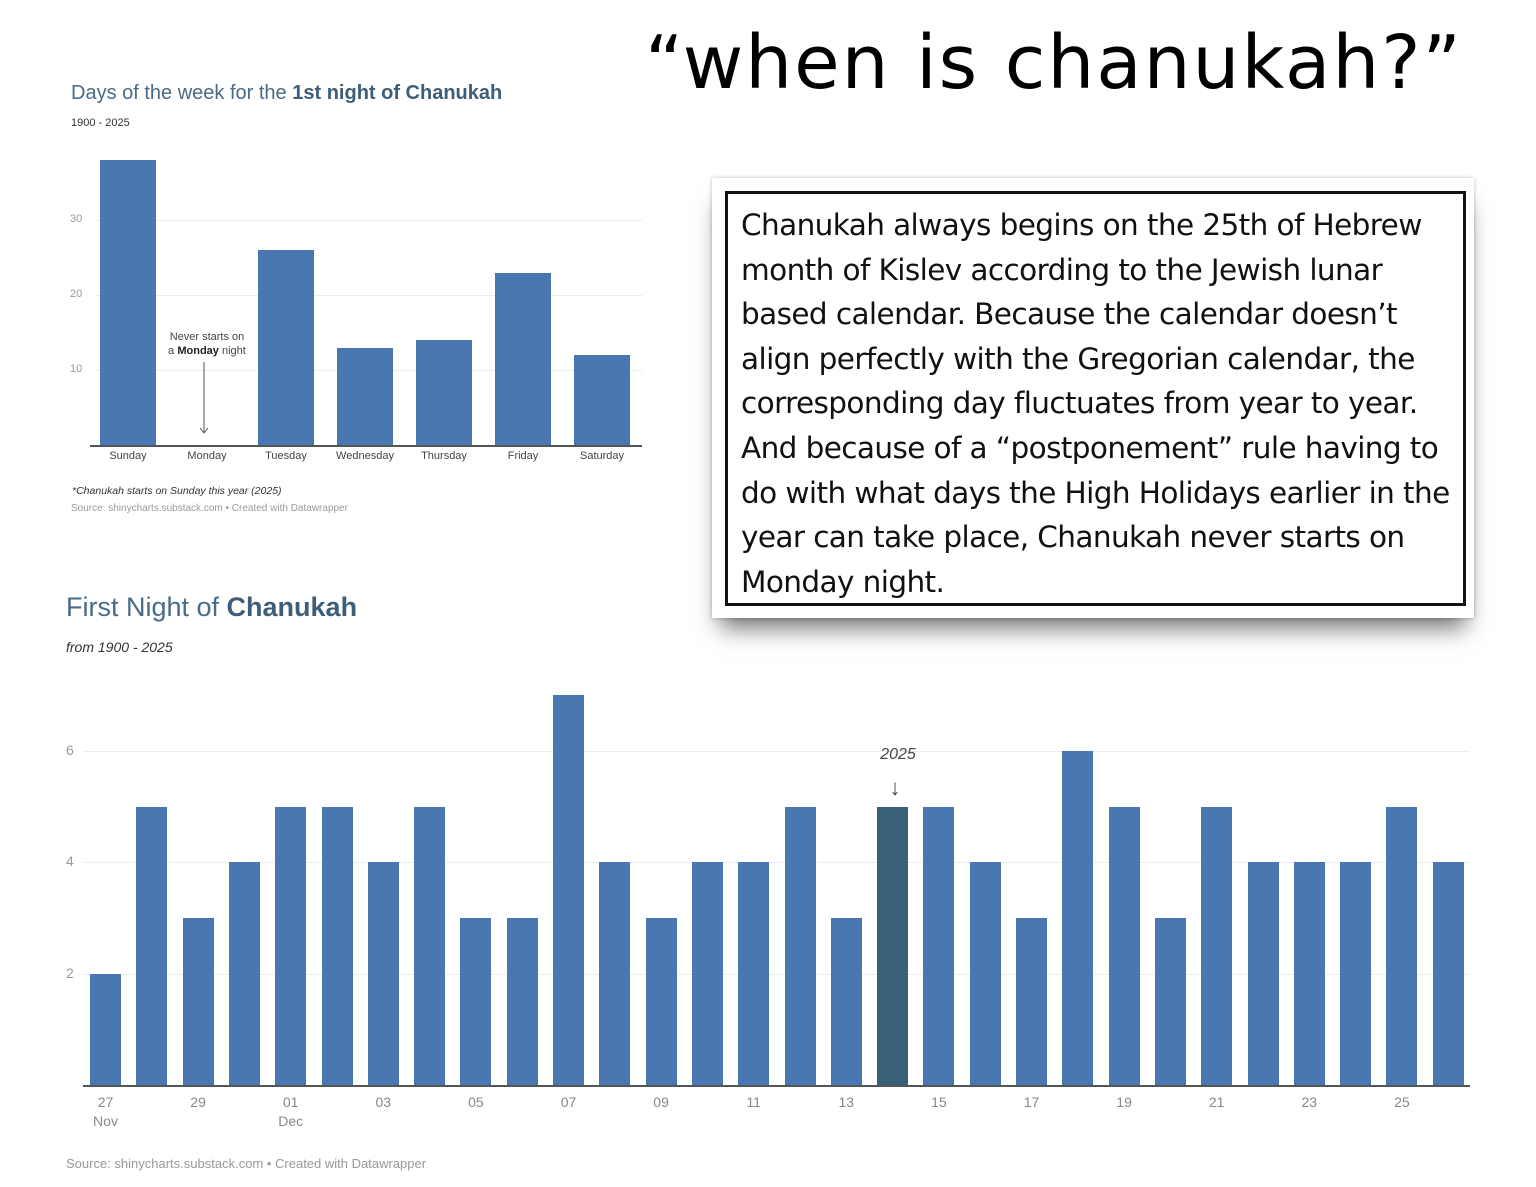 This screenshot has width=1536, height=1187. Describe the element at coordinates (198, 1102) in the screenshot. I see `x-tick-label: 29` at that location.